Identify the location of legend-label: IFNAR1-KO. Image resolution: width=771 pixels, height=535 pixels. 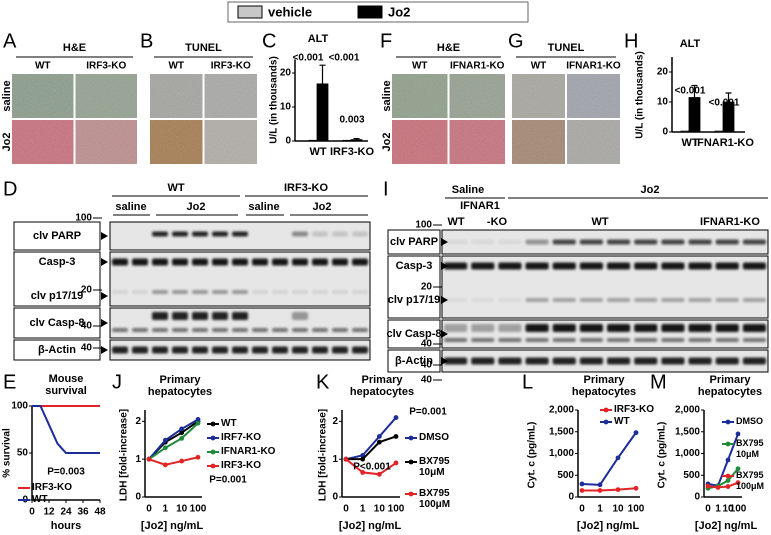
(248, 451).